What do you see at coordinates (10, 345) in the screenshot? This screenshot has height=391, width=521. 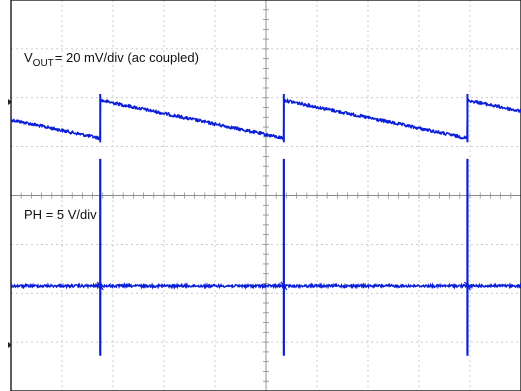 I see `ch2-ground-marker` at bounding box center [10, 345].